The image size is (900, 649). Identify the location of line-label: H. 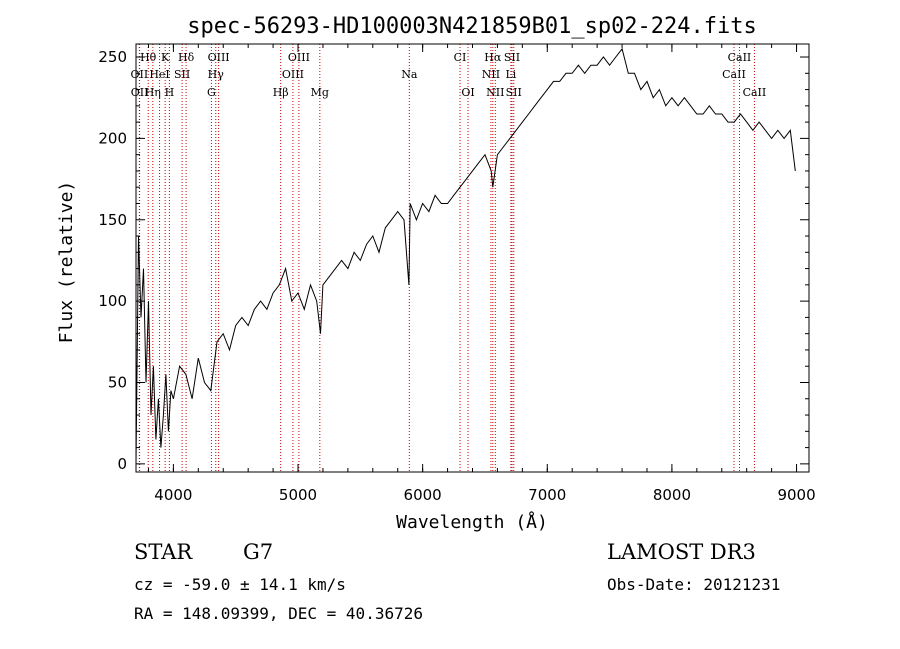
(170, 92).